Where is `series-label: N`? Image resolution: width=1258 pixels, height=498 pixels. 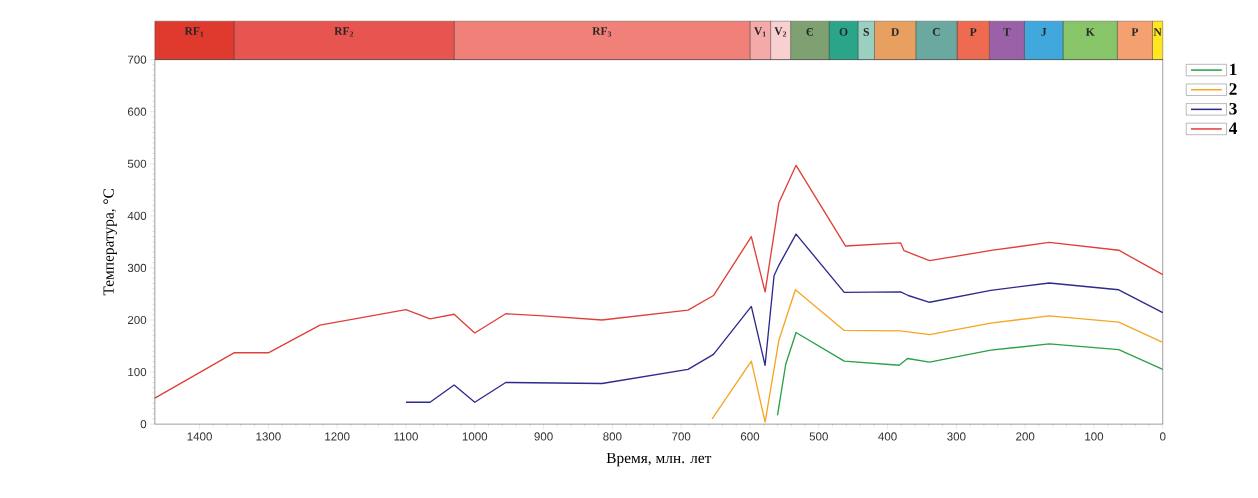 series-label: N is located at coordinates (1157, 32).